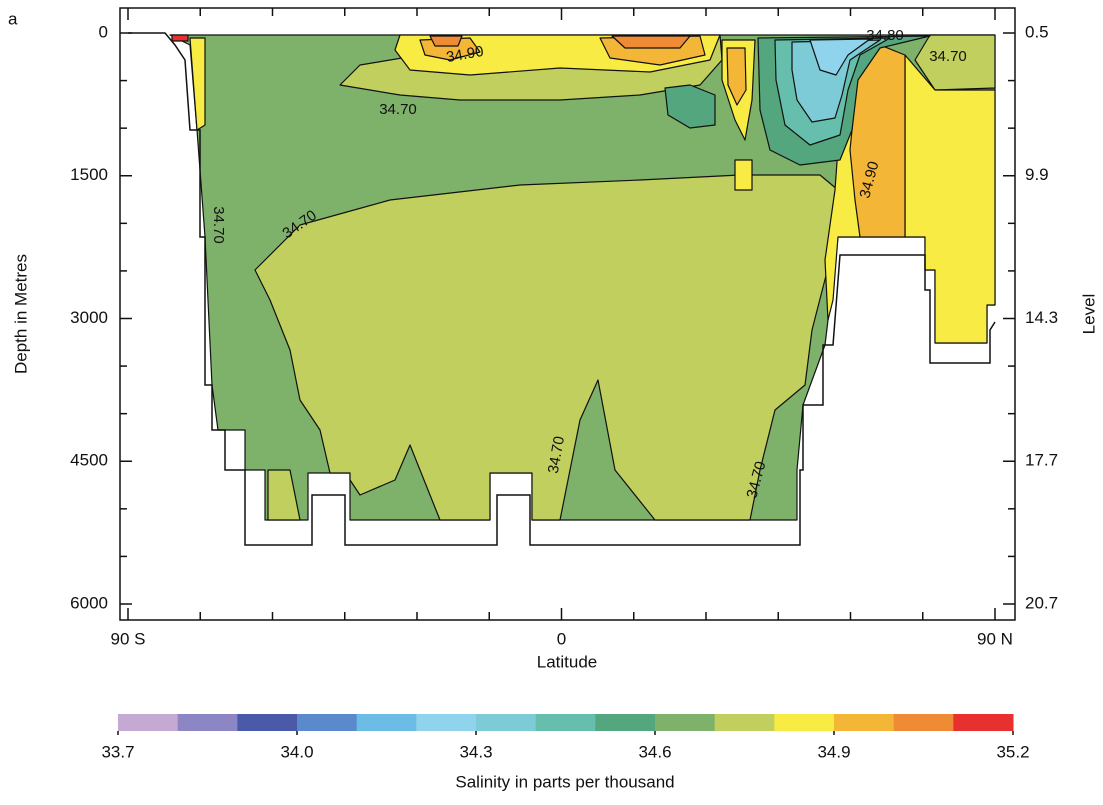 The width and height of the screenshot is (1103, 805). I want to click on y2-tick-label: 17.7, so click(1041, 460).